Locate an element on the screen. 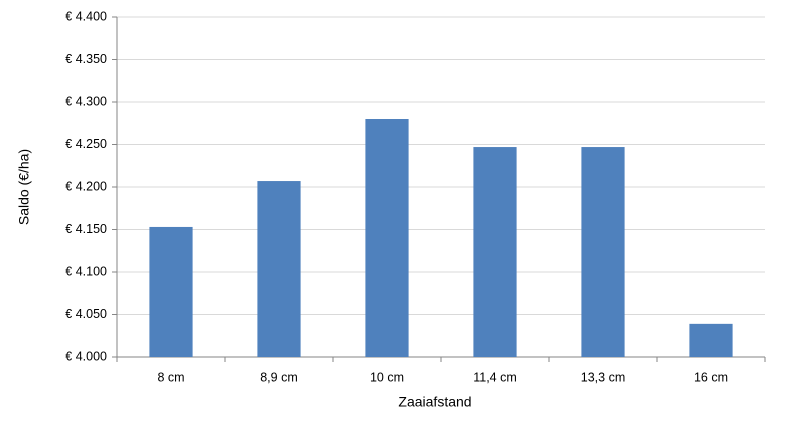 This screenshot has width=794, height=422. y-tick-label: € 4.250 is located at coordinates (86, 144).